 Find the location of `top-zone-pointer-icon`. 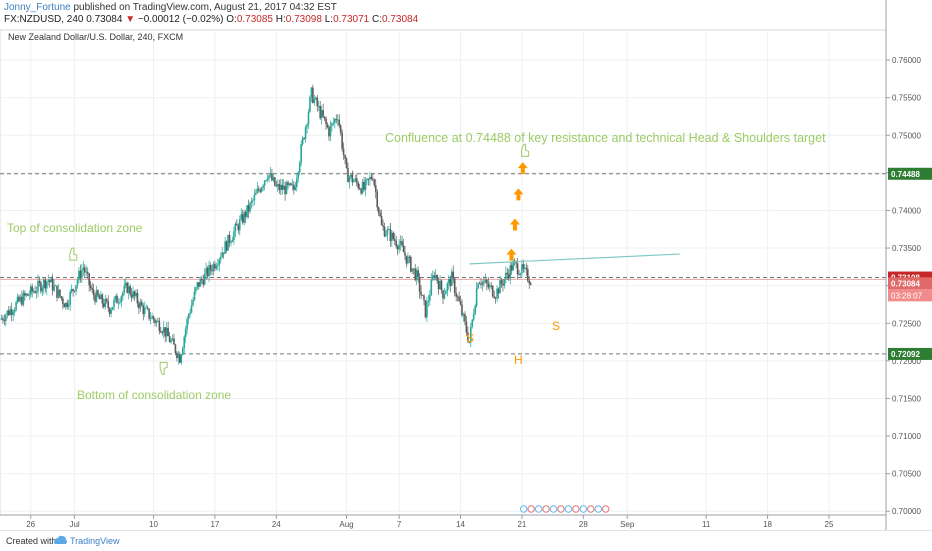

top-zone-pointer-icon is located at coordinates (73, 254).